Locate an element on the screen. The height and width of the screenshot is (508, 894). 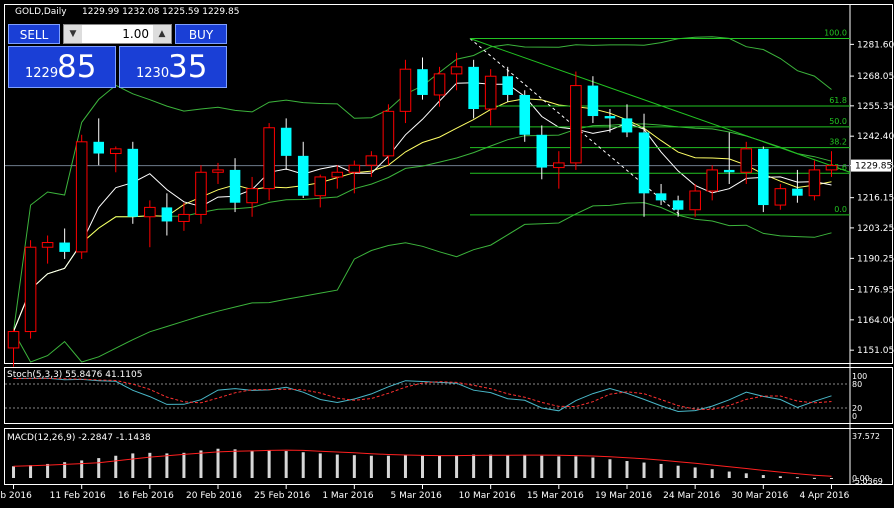
fib-level-label: 100.0 is located at coordinates (835, 33).